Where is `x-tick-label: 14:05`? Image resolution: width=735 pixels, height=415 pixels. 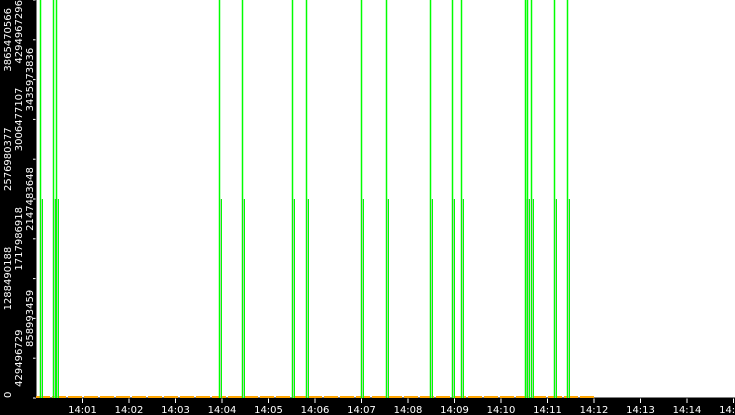
x-tick-label: 14:05 is located at coordinates (268, 410).